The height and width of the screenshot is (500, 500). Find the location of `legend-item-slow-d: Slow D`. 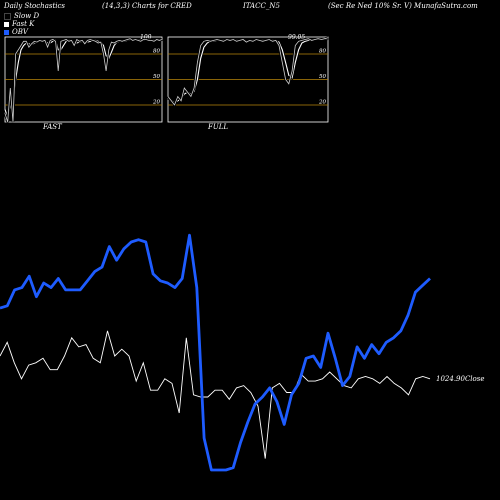

legend-item-slow-d: Slow D is located at coordinates (21, 16).